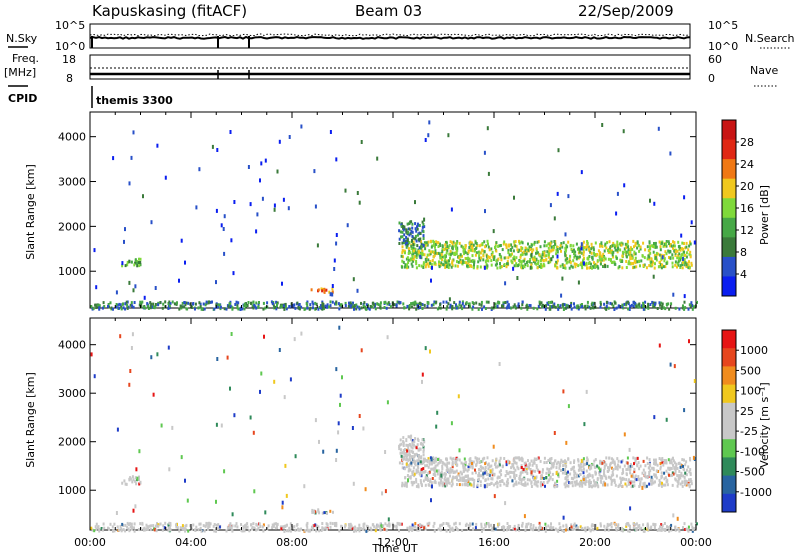 The height and width of the screenshot is (554, 800). Describe the element at coordinates (696, 542) in the screenshot. I see `x-tick-label: 00:00` at that location.